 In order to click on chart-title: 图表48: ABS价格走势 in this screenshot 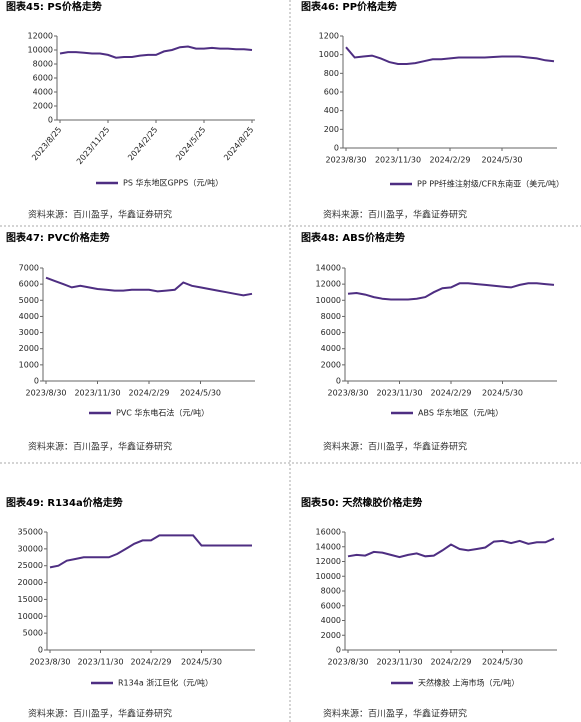, I will do `click(353, 237)`.